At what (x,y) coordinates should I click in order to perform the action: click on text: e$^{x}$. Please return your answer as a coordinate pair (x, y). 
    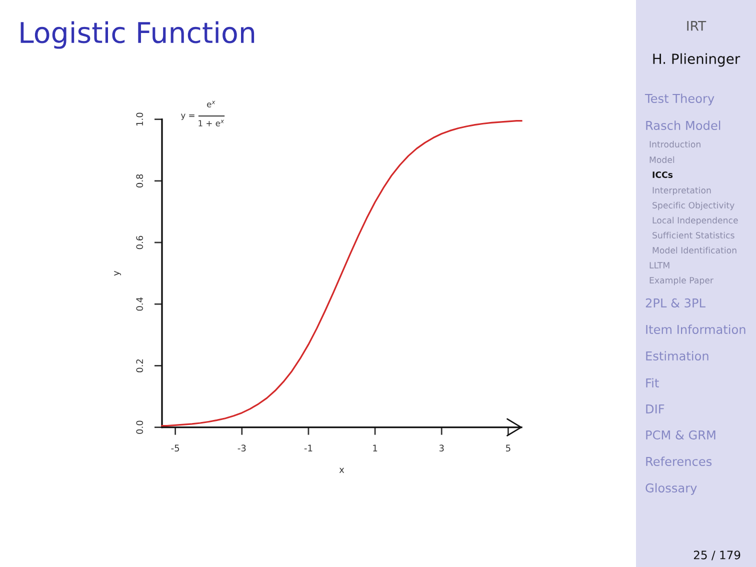
    Looking at the image, I should click on (211, 104).